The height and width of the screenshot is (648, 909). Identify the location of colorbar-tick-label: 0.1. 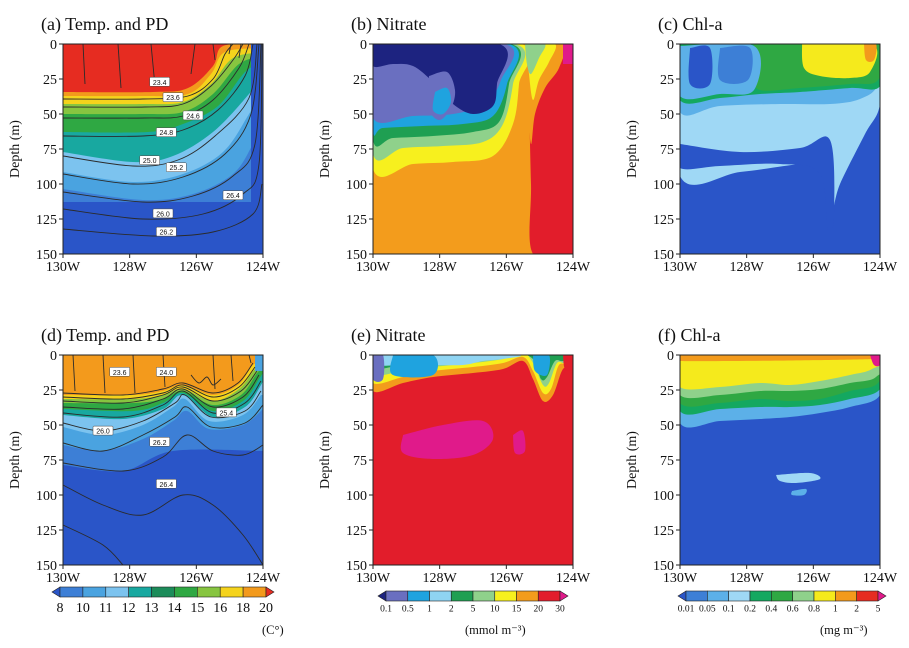
(386, 610).